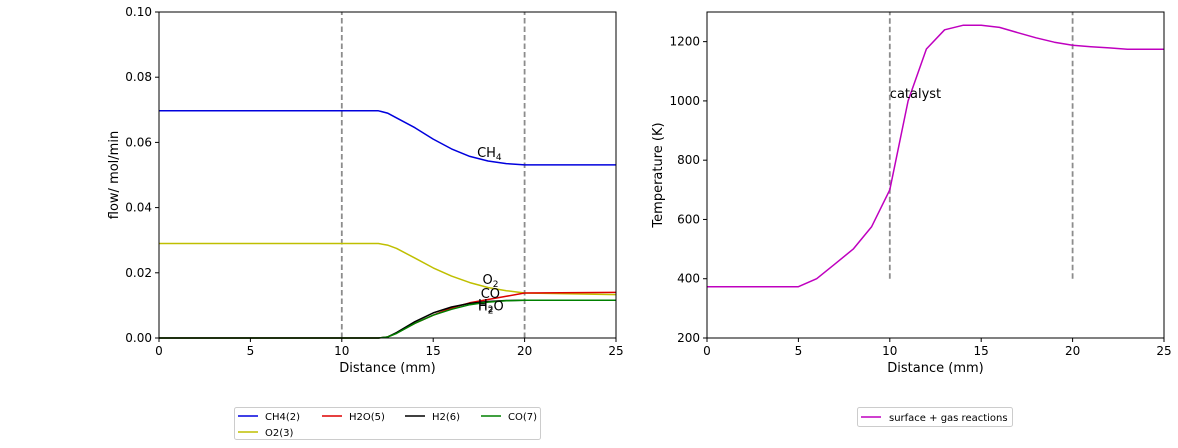 The width and height of the screenshot is (1178, 448). I want to click on y-tick-label: 0.10, so click(138, 12).